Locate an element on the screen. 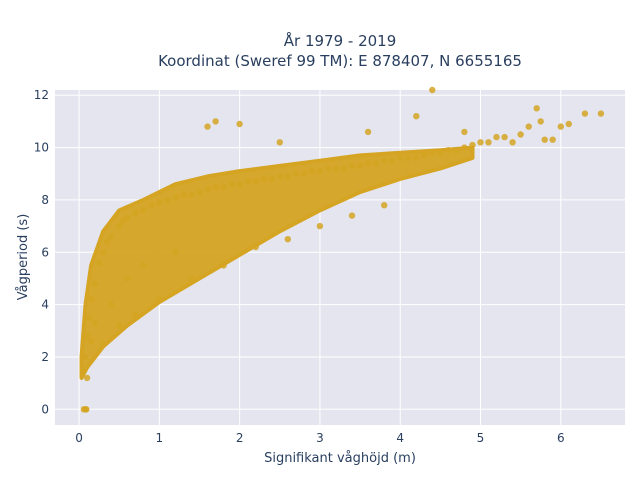  y-tick-label: 10 is located at coordinates (41, 148).